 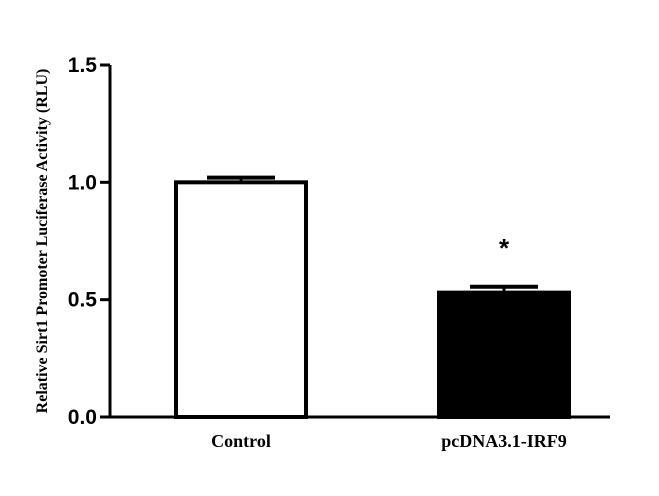 What do you see at coordinates (82, 417) in the screenshot?
I see `y-tick-label: 0.0` at bounding box center [82, 417].